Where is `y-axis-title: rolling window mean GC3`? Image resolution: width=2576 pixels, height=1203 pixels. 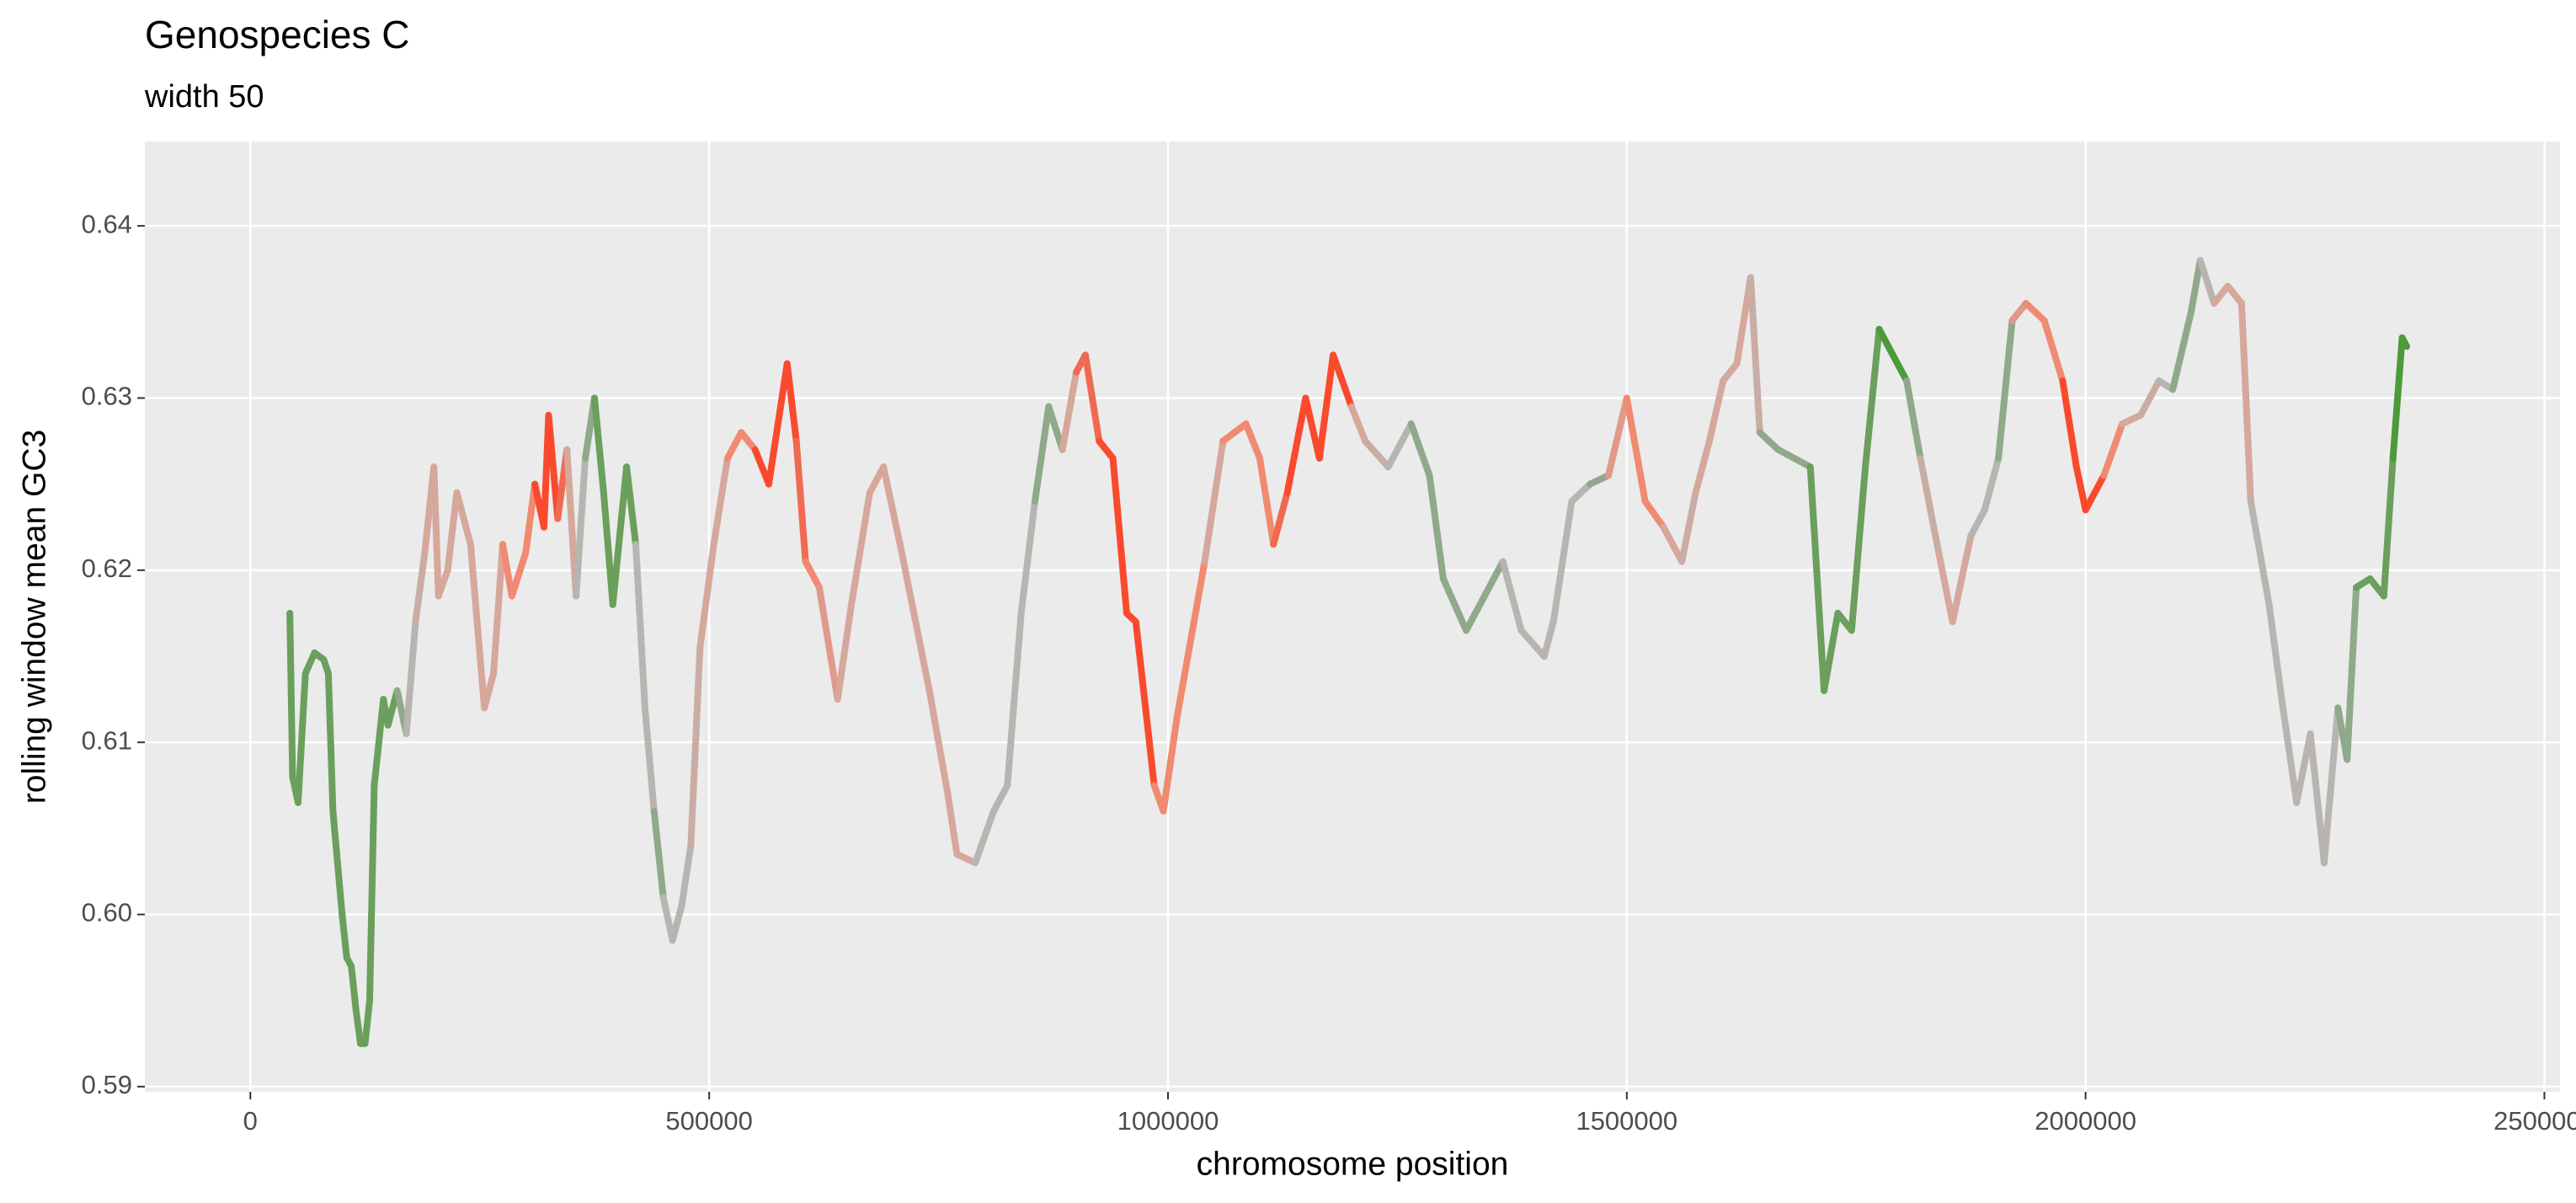 y-axis-title: rolling window mean GC3 is located at coordinates (34, 617).